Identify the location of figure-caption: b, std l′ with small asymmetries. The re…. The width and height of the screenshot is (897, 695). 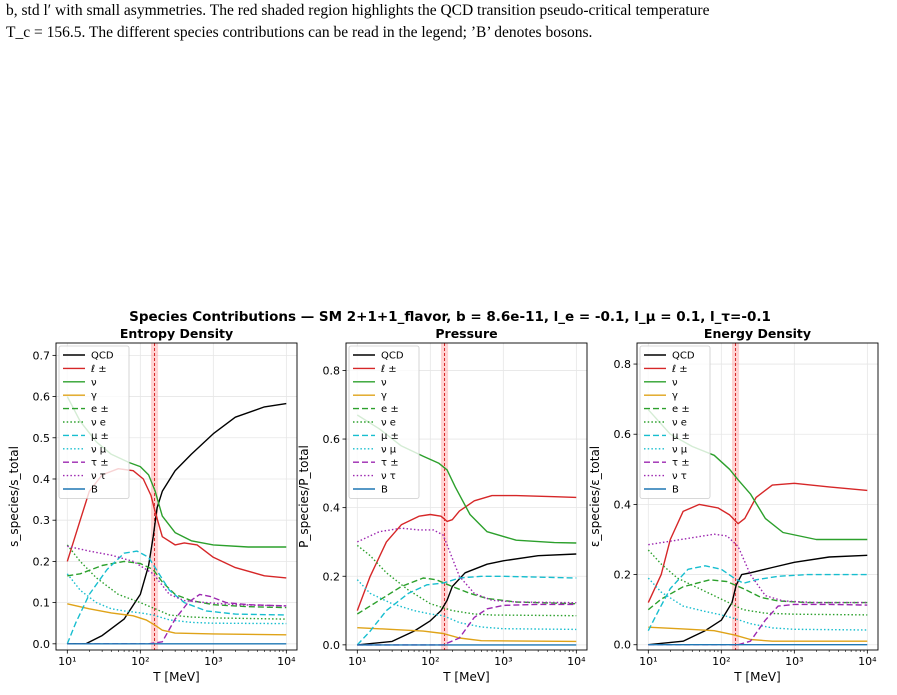
(451, 22).